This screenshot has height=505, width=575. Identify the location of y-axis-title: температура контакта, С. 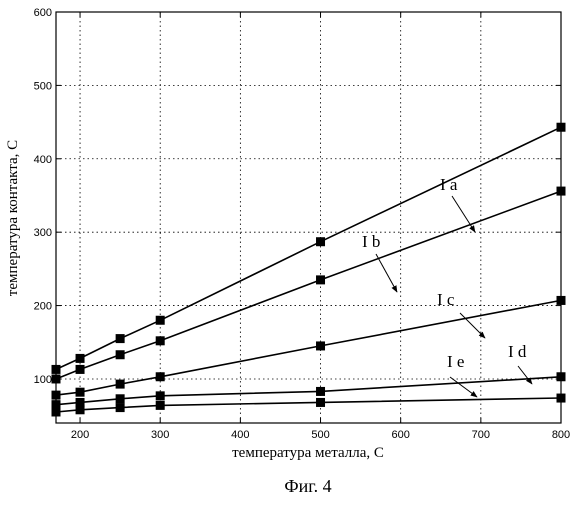
(13, 218).